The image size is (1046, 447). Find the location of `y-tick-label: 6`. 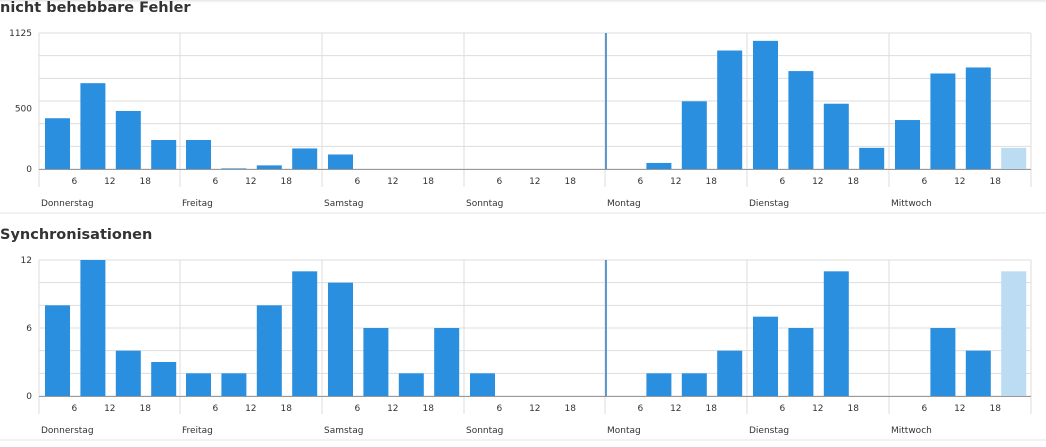

y-tick-label: 6 is located at coordinates (29, 329).